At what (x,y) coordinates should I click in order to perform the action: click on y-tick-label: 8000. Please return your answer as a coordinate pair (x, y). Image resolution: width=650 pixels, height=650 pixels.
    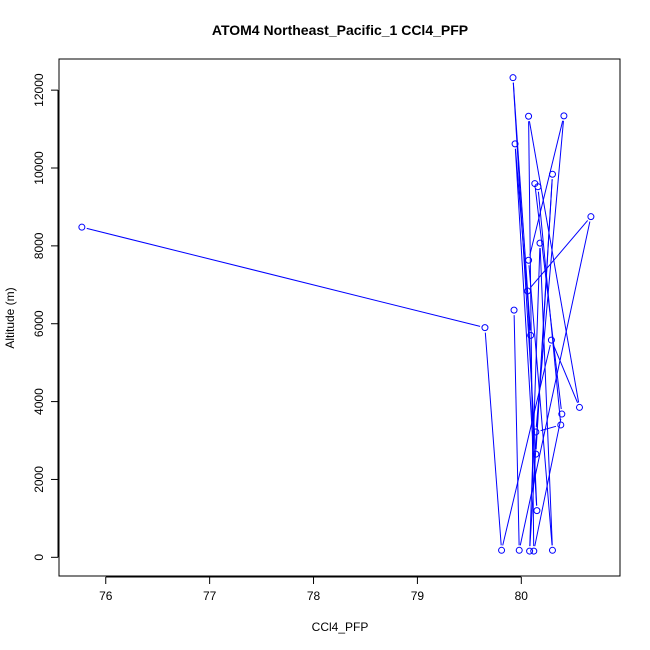
    Looking at the image, I should click on (39, 245).